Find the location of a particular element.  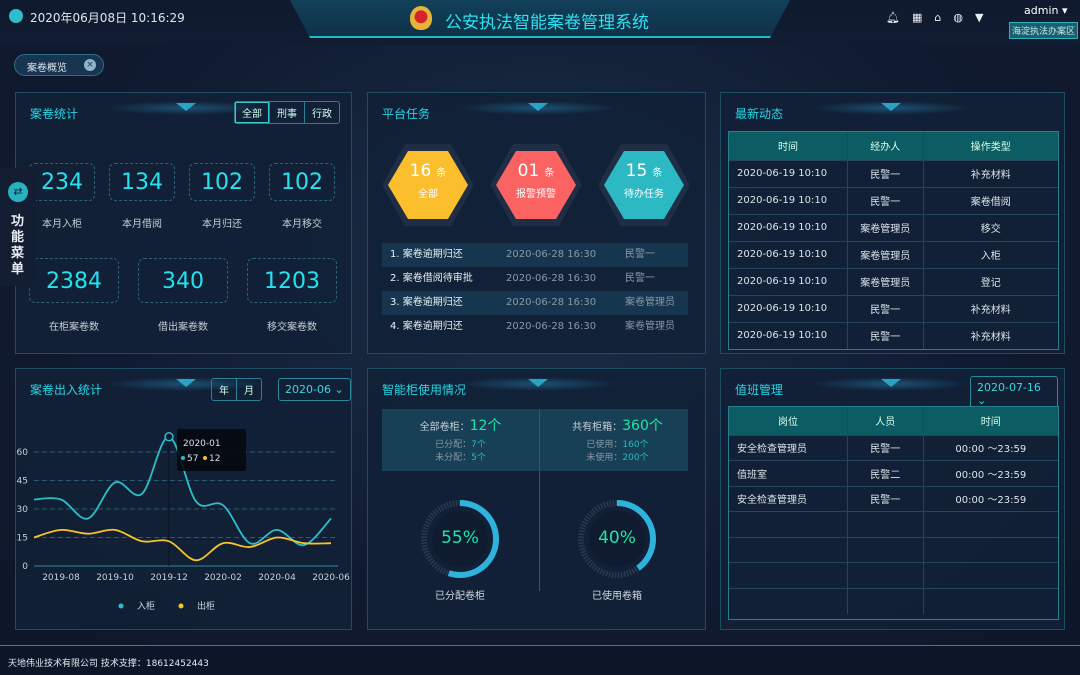

table-row: 2020-06-19 10:10 案卷管理员 登记 is located at coordinates (893, 281).